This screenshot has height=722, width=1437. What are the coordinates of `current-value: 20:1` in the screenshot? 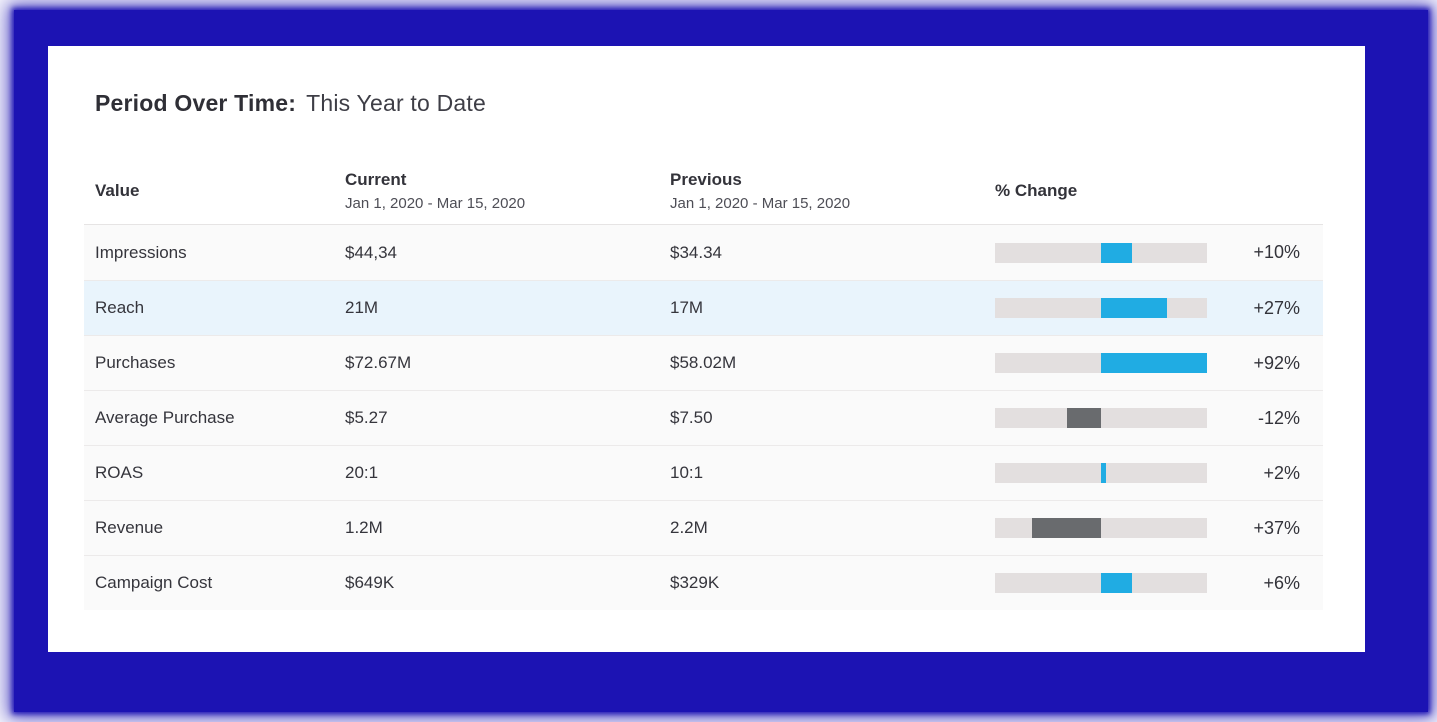 It's located at (362, 472).